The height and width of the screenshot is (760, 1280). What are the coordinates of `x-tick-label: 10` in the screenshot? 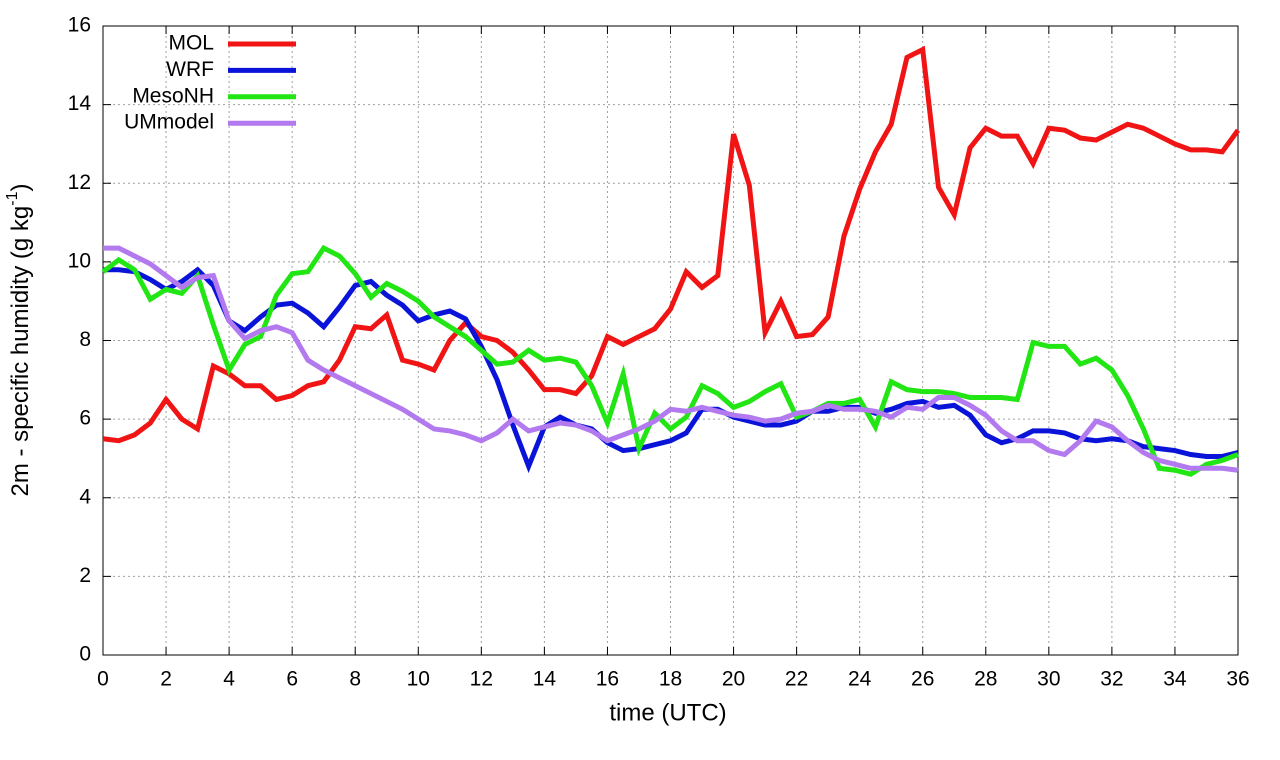 It's located at (418, 679).